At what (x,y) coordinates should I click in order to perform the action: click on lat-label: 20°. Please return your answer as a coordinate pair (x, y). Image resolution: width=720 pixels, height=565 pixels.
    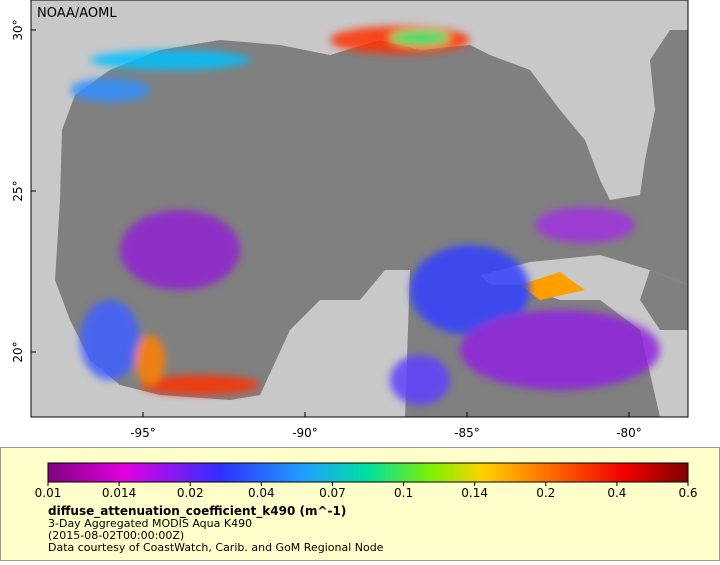
    Looking at the image, I should click on (18, 351).